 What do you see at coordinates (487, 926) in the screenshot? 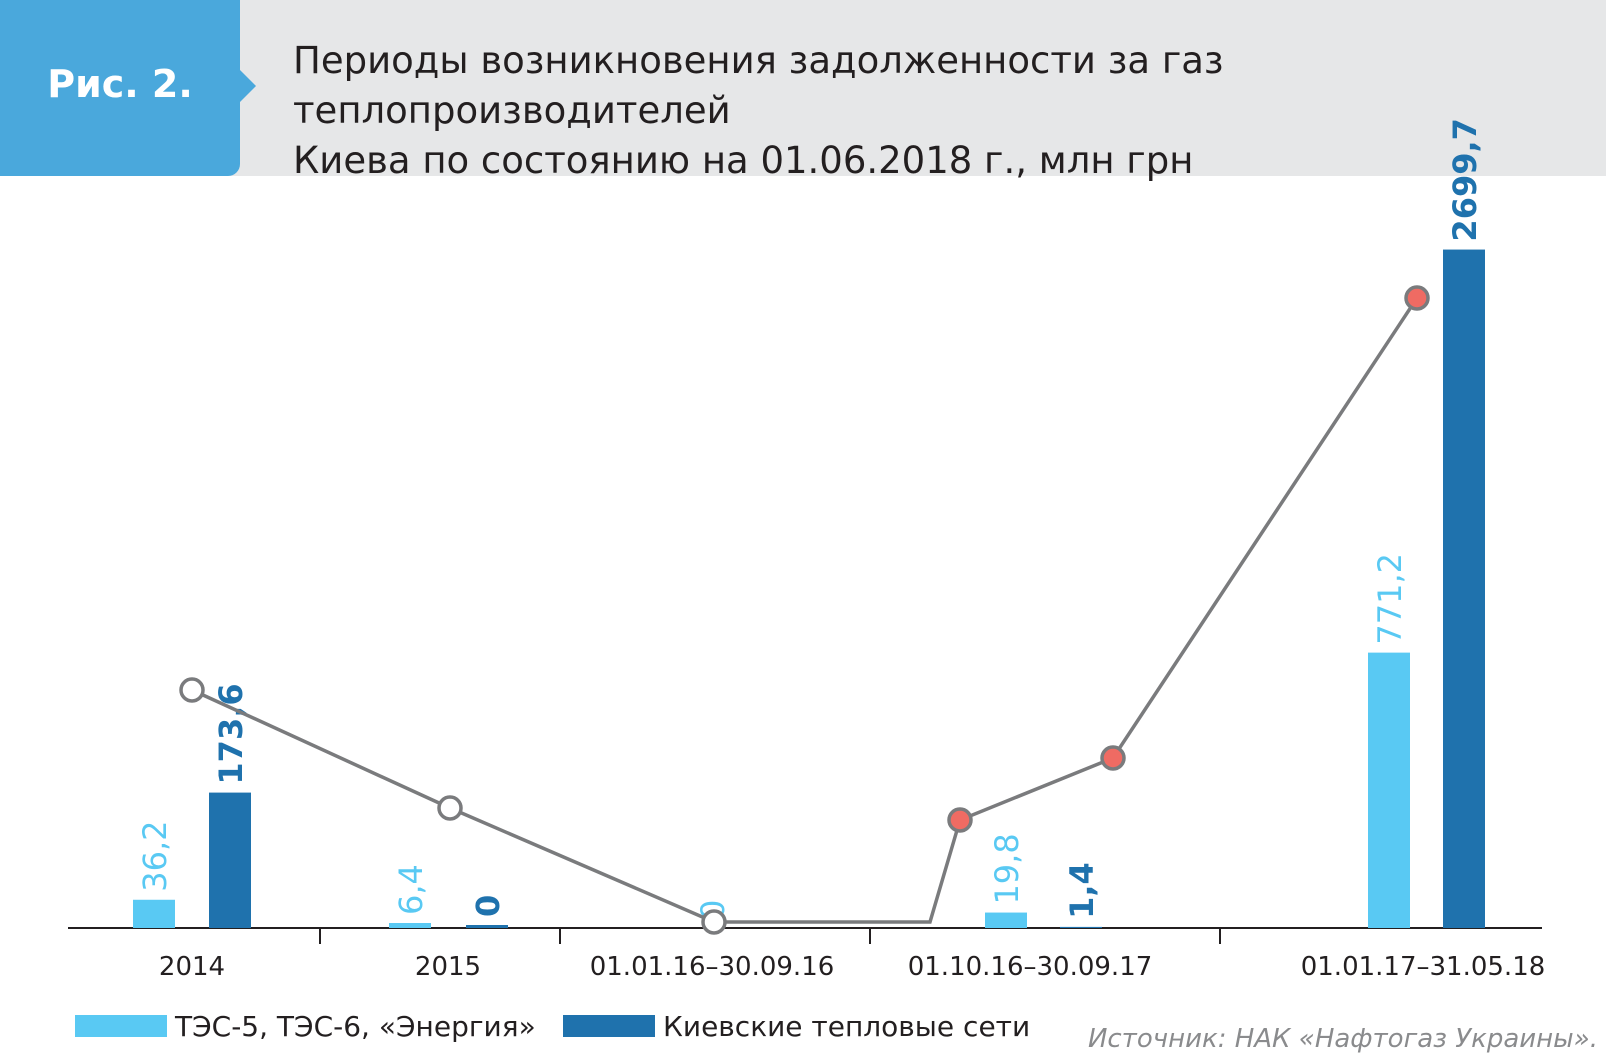
I see `bar-s2-c2` at bounding box center [487, 926].